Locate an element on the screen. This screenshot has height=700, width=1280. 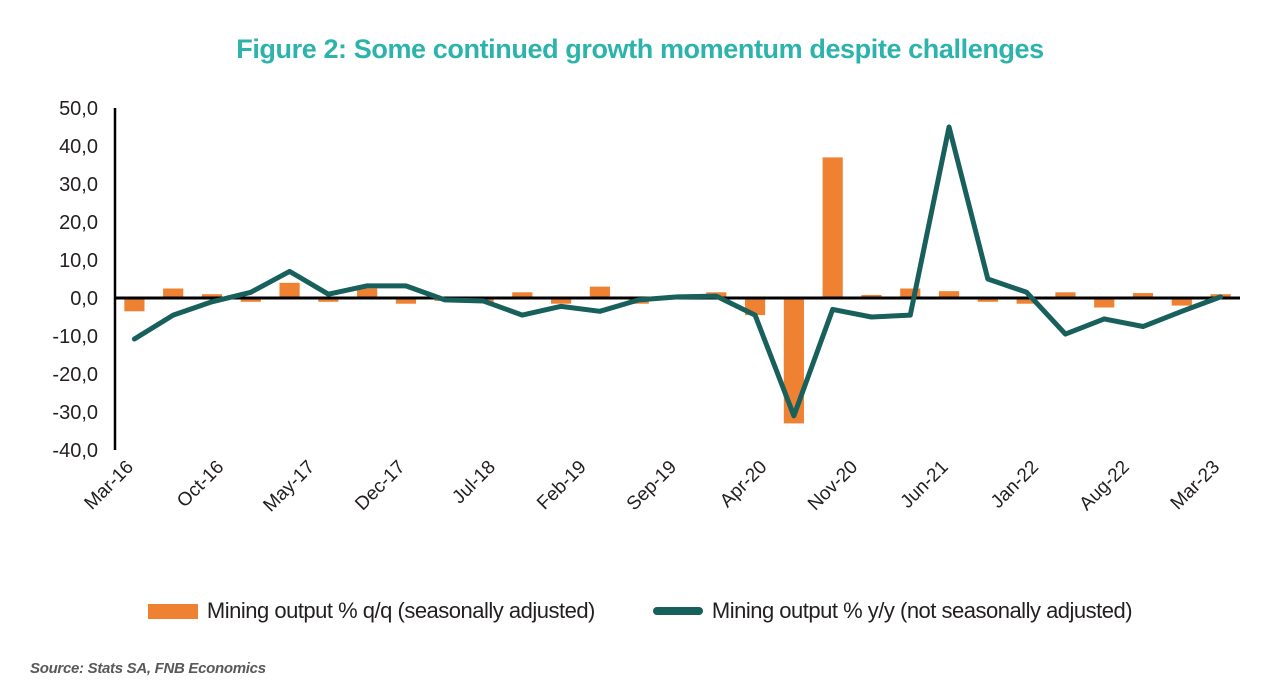
y-axis-tick-label: -30,0 is located at coordinates (75, 413).